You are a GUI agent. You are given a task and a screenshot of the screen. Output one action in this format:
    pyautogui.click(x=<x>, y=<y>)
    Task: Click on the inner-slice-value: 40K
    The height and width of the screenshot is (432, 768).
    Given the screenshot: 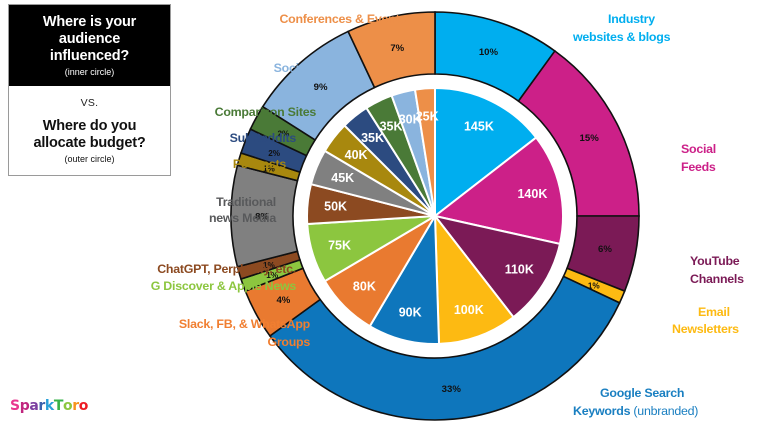 What is the action you would take?
    pyautogui.click(x=356, y=155)
    